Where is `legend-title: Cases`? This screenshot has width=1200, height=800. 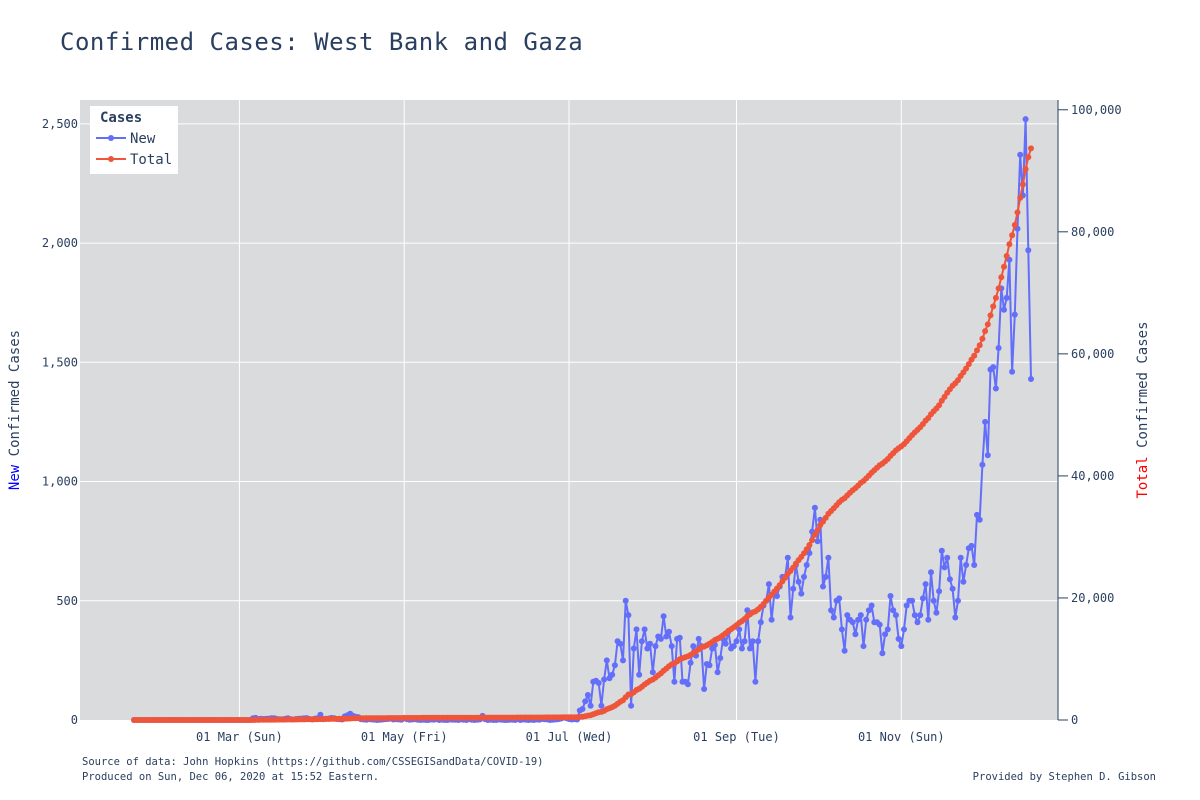 legend-title: Cases is located at coordinates (121, 118).